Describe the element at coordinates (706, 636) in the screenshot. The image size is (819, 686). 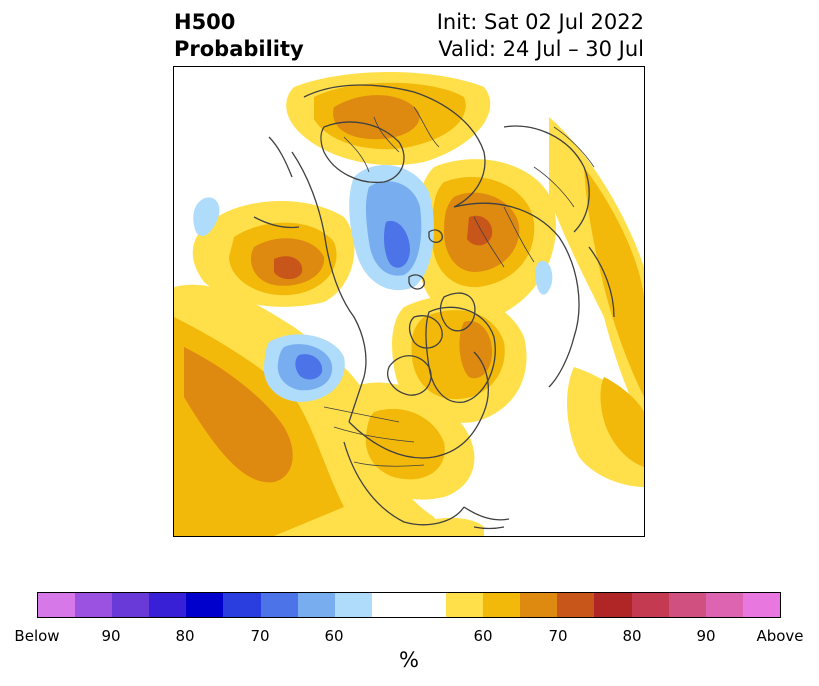
I see `legend-label-above-90: 90` at that location.